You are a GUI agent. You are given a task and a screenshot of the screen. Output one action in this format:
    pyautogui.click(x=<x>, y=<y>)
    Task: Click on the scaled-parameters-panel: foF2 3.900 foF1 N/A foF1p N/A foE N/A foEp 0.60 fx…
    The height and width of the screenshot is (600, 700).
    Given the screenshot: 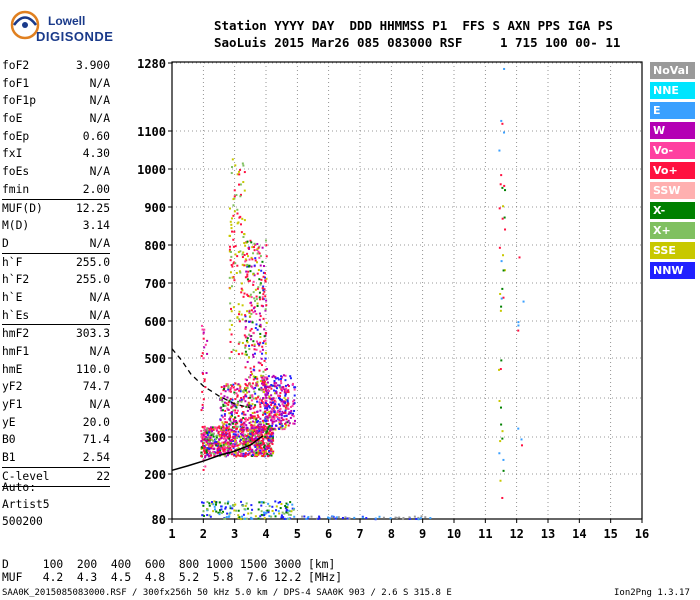 What is the action you would take?
    pyautogui.click(x=56, y=272)
    